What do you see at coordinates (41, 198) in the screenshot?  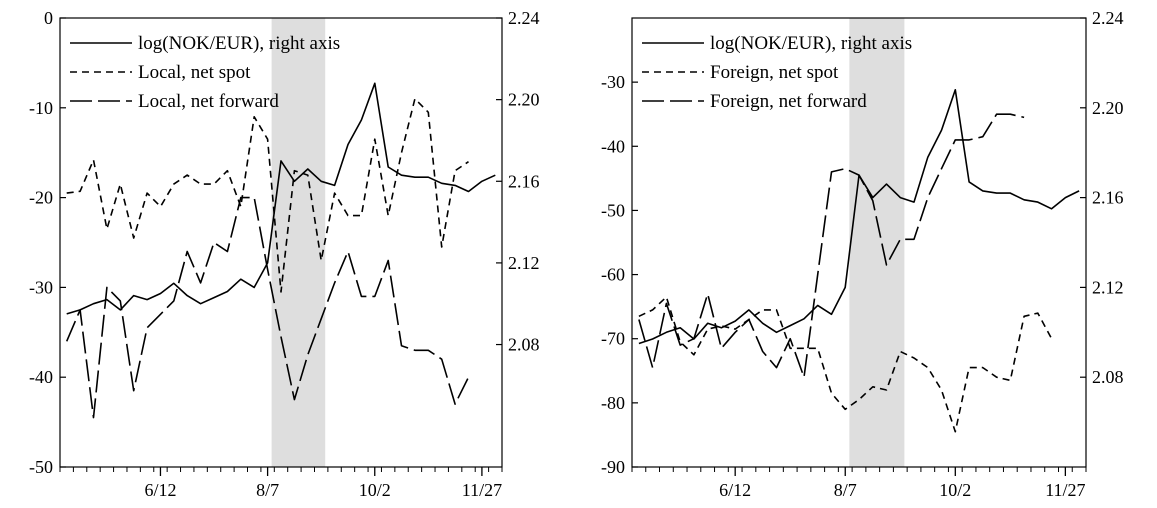 I see `left-axis-tick-label: -20` at bounding box center [41, 198].